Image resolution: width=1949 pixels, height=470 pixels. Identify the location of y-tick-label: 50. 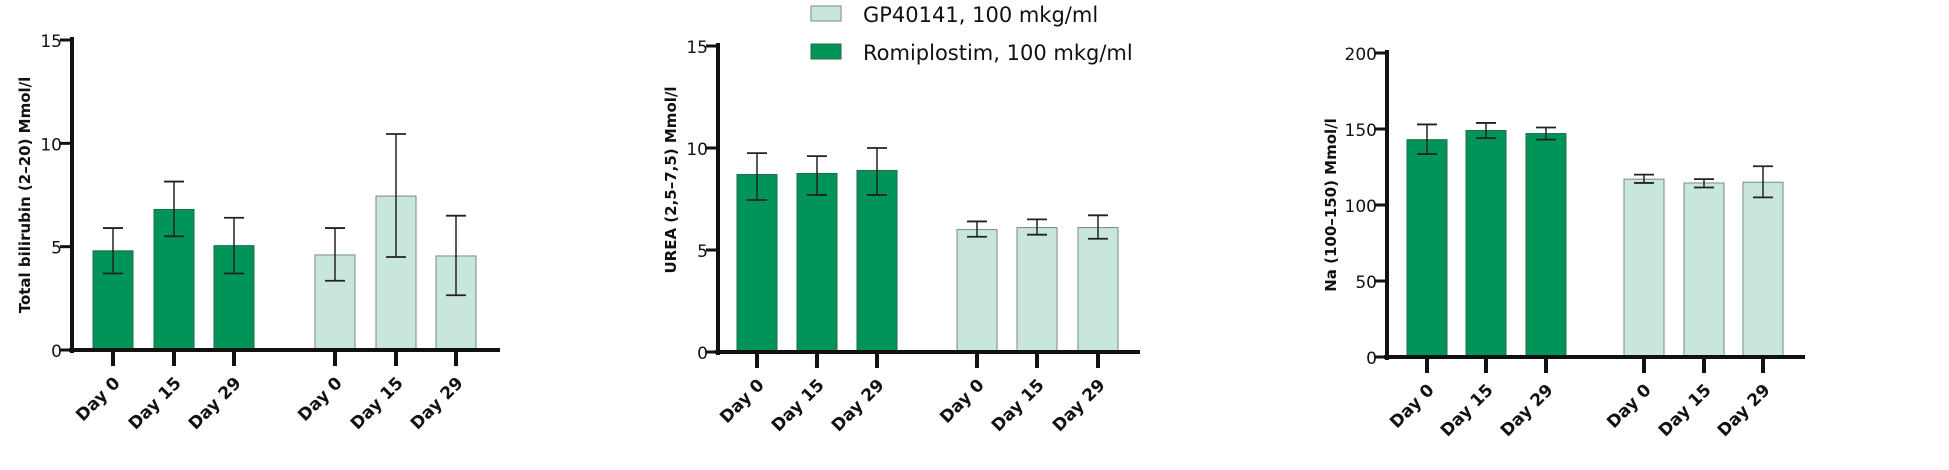
(1366, 283).